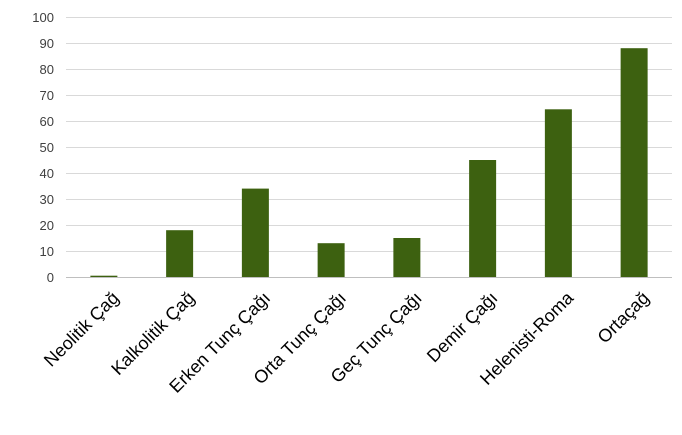  Describe the element at coordinates (47, 43) in the screenshot. I see `y-tick-label: 90` at that location.